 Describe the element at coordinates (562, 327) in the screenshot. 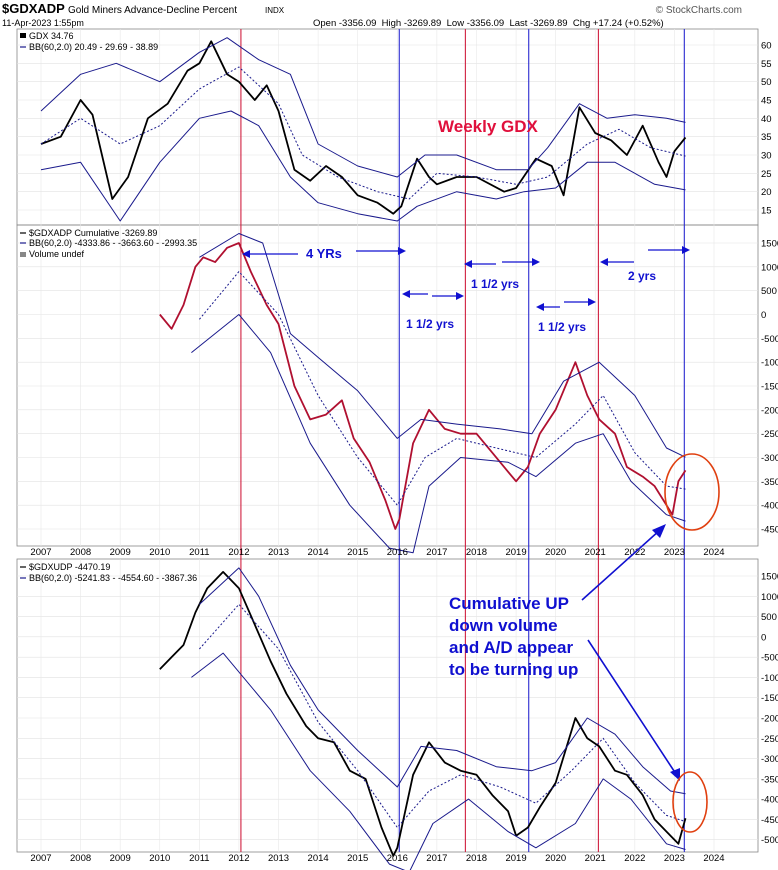

I see `annotation-yrs-c-label: 1 1/2 yrs` at that location.